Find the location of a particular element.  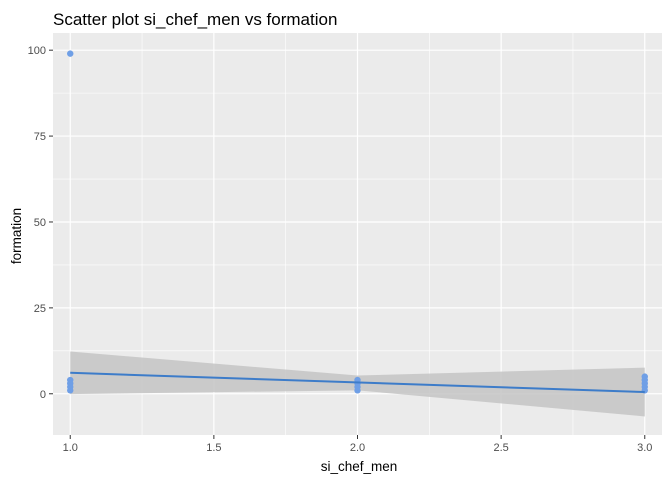

x-tick-label: 3.0 is located at coordinates (644, 448).